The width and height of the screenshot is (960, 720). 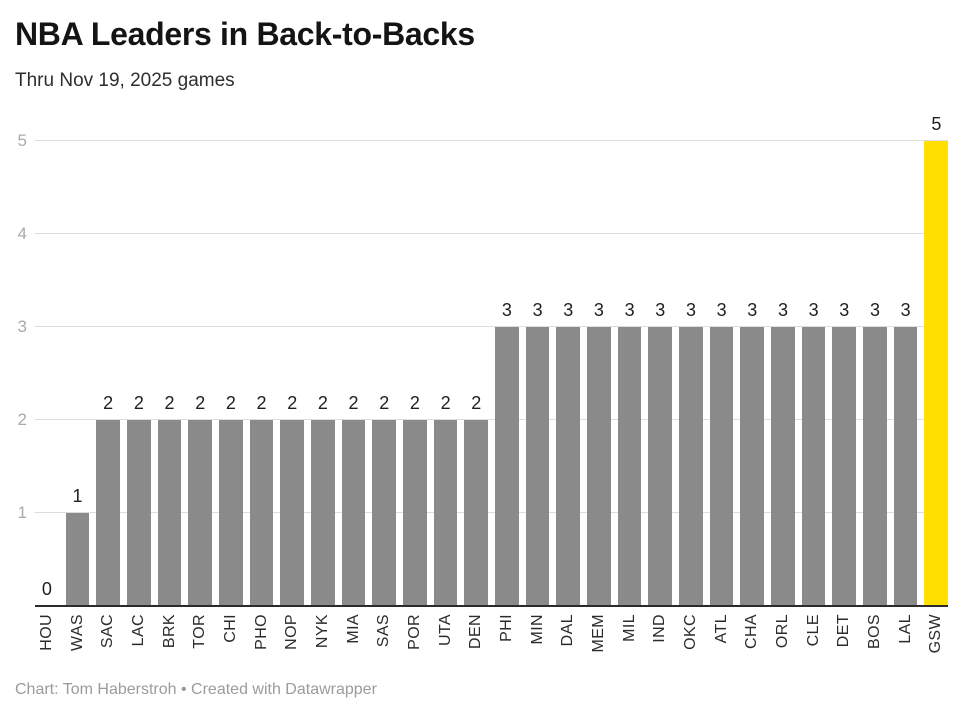 What do you see at coordinates (353, 513) in the screenshot?
I see `bar-mia` at bounding box center [353, 513].